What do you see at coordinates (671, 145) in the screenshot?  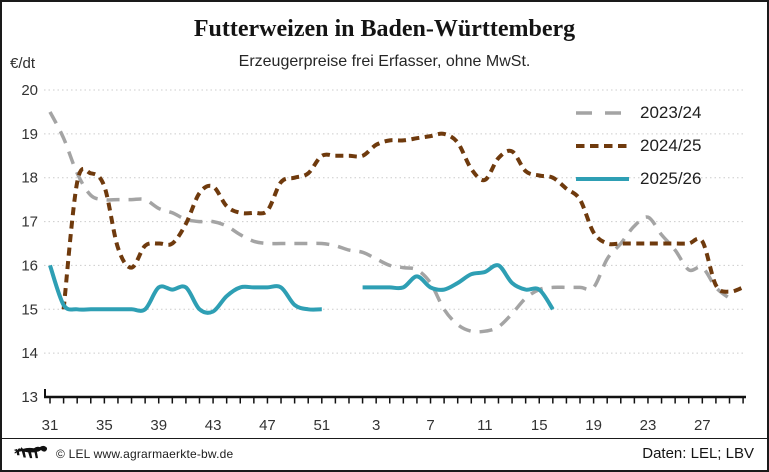 I see `legend-label: 2024/25` at bounding box center [671, 145].